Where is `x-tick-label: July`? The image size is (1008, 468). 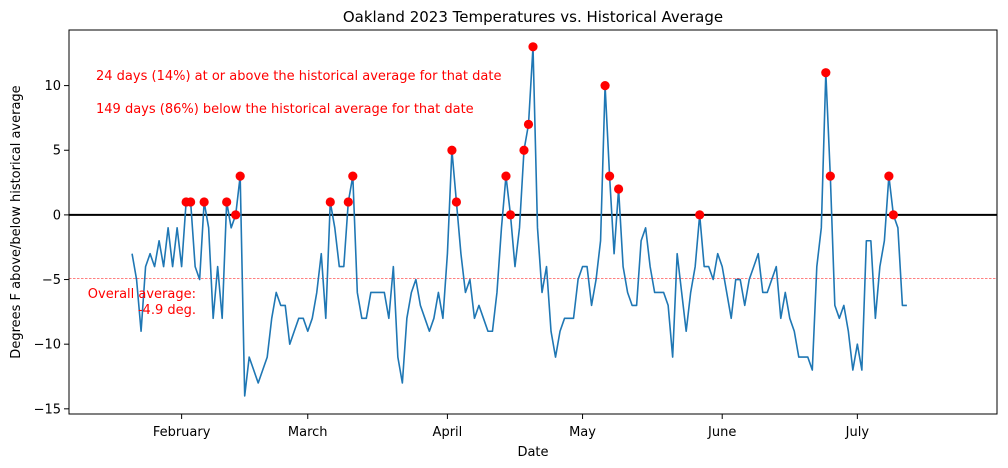 x-tick-label: July is located at coordinates (857, 432).